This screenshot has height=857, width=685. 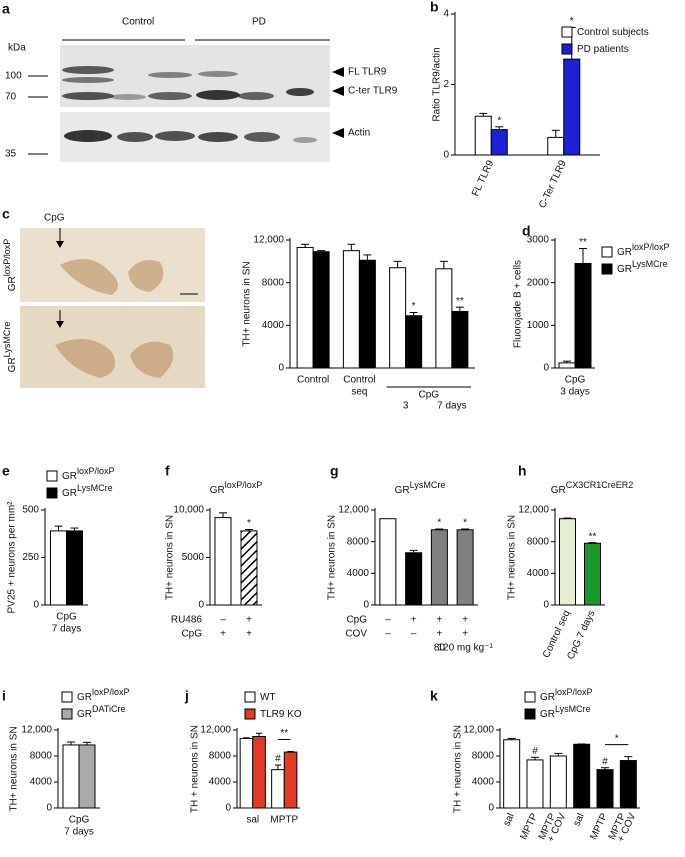 What do you see at coordinates (36, 730) in the screenshot?
I see `y-tick-label: 12,000` at bounding box center [36, 730].